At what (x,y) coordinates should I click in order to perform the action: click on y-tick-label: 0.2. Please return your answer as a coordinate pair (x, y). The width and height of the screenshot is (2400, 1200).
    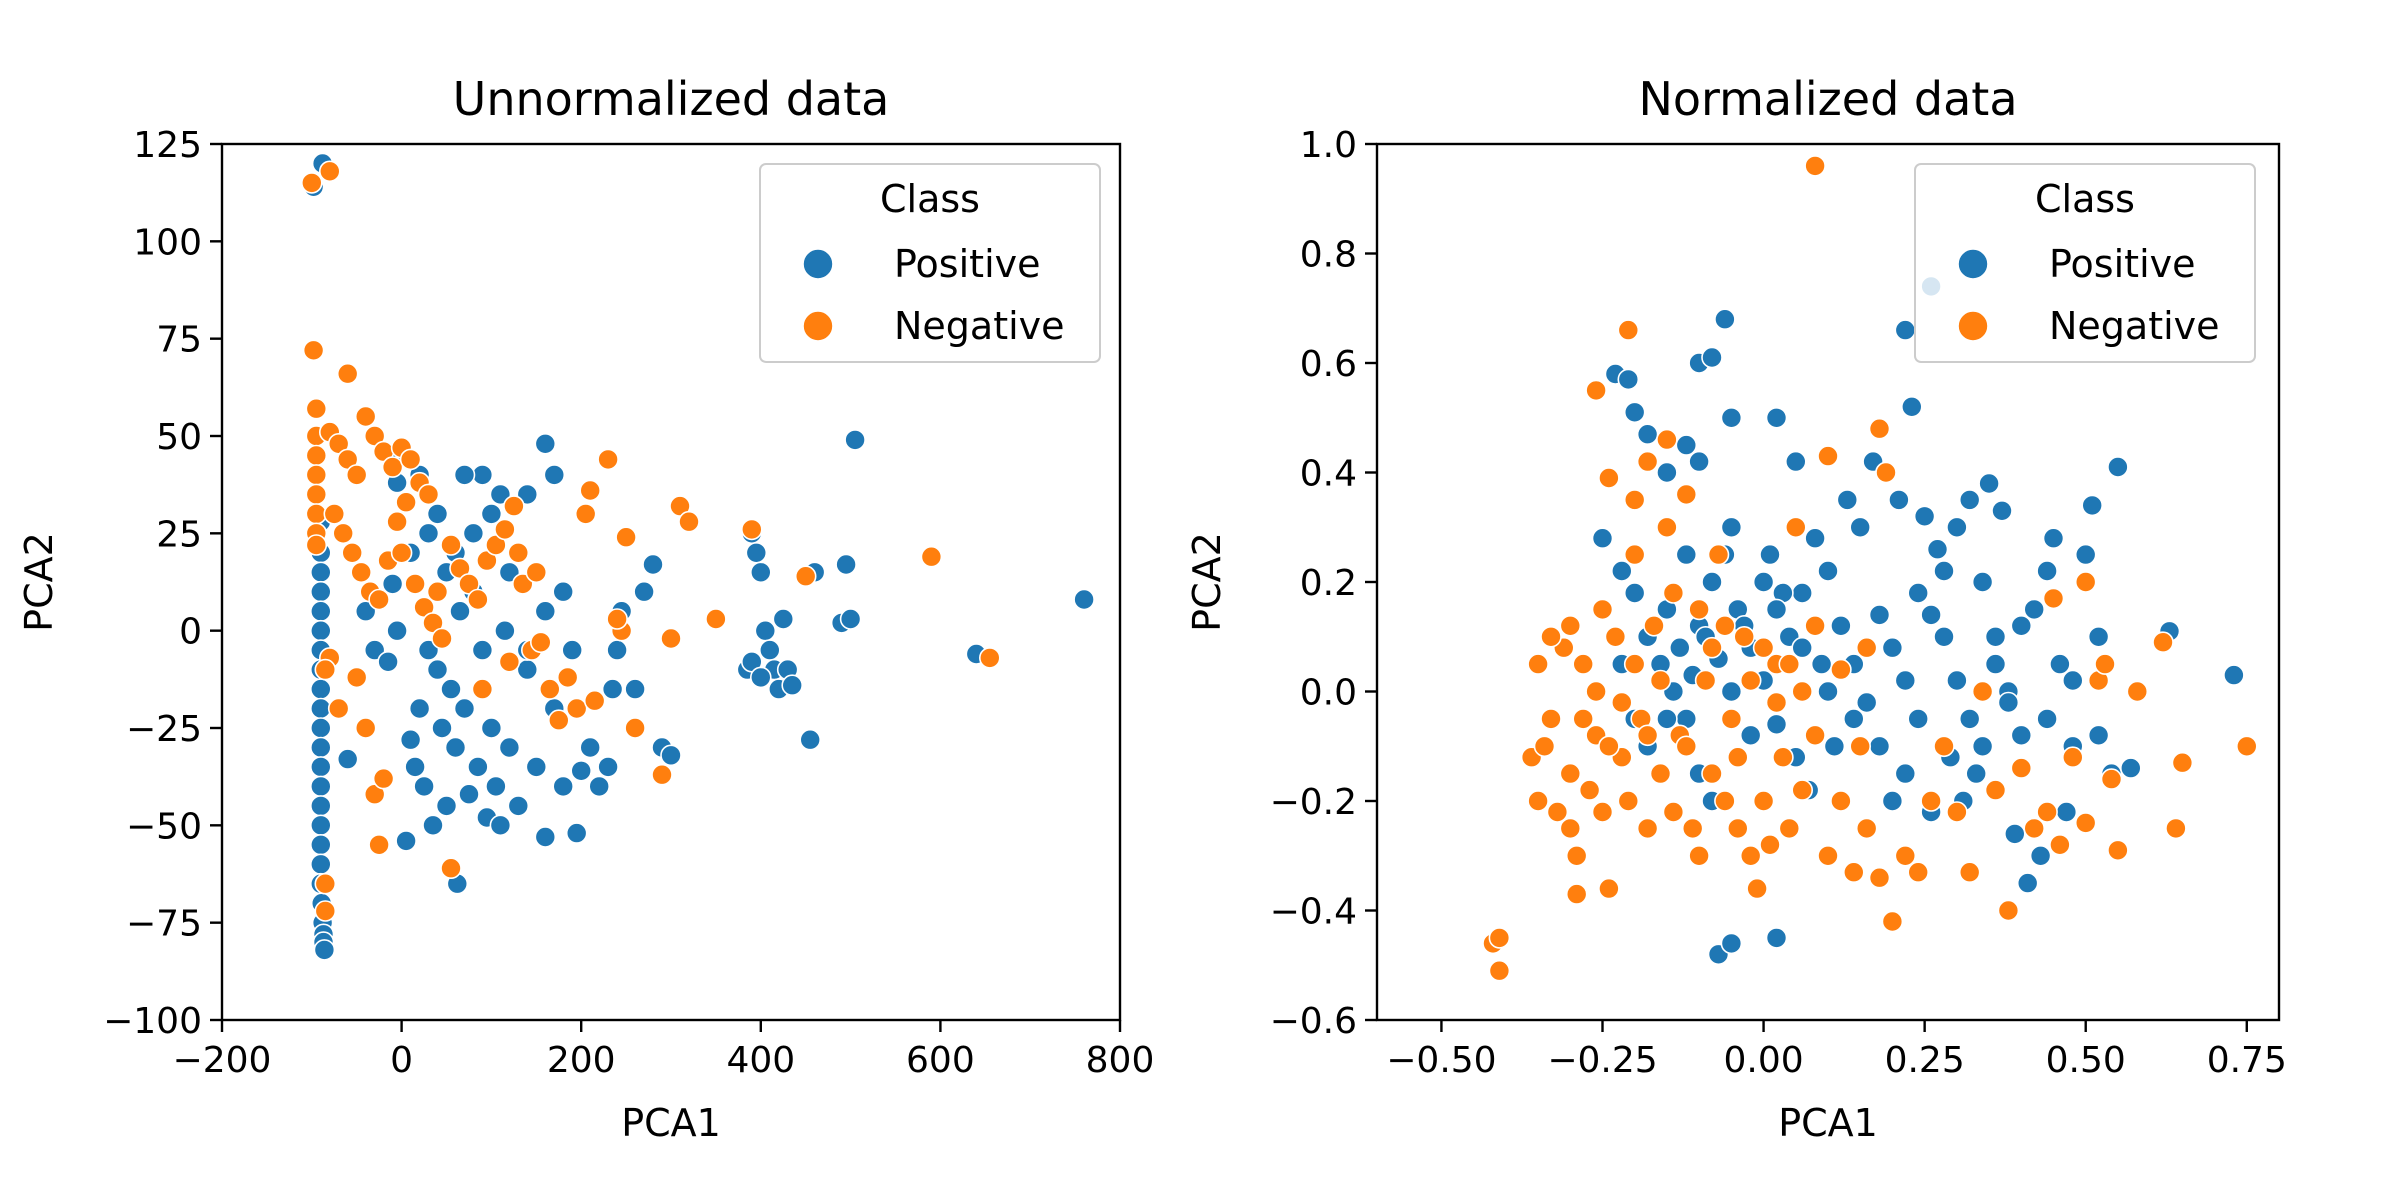
    Looking at the image, I should click on (1328, 583).